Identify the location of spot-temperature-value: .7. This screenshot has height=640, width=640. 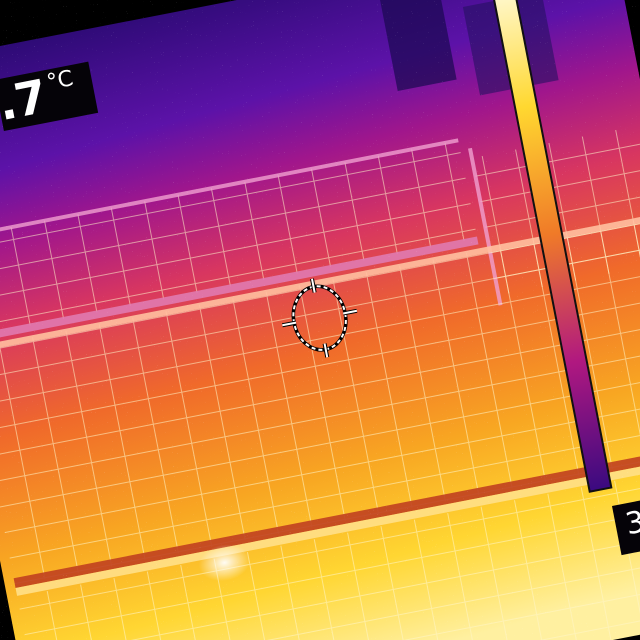
(25, 100).